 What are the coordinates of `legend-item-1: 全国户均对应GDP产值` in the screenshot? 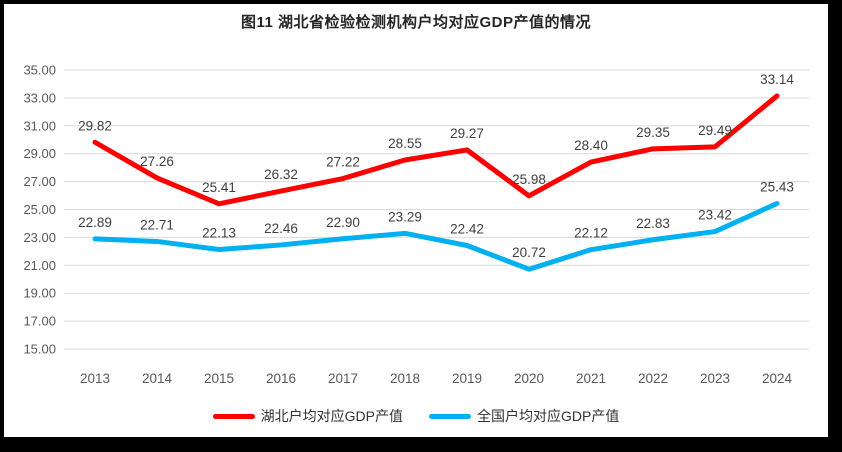 It's located at (524, 416).